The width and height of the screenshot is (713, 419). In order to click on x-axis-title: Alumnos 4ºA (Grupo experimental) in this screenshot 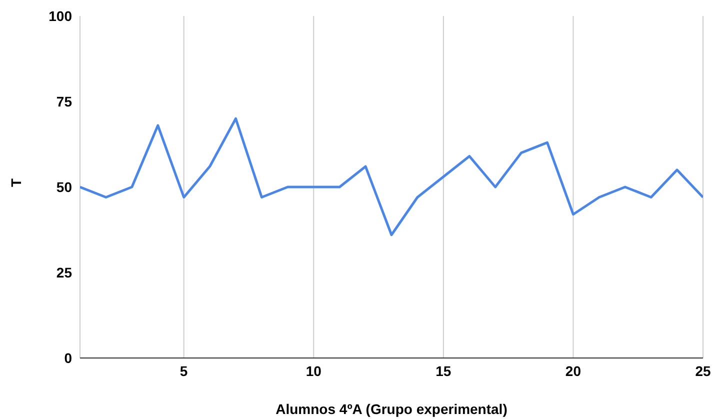, I will do `click(392, 409)`.